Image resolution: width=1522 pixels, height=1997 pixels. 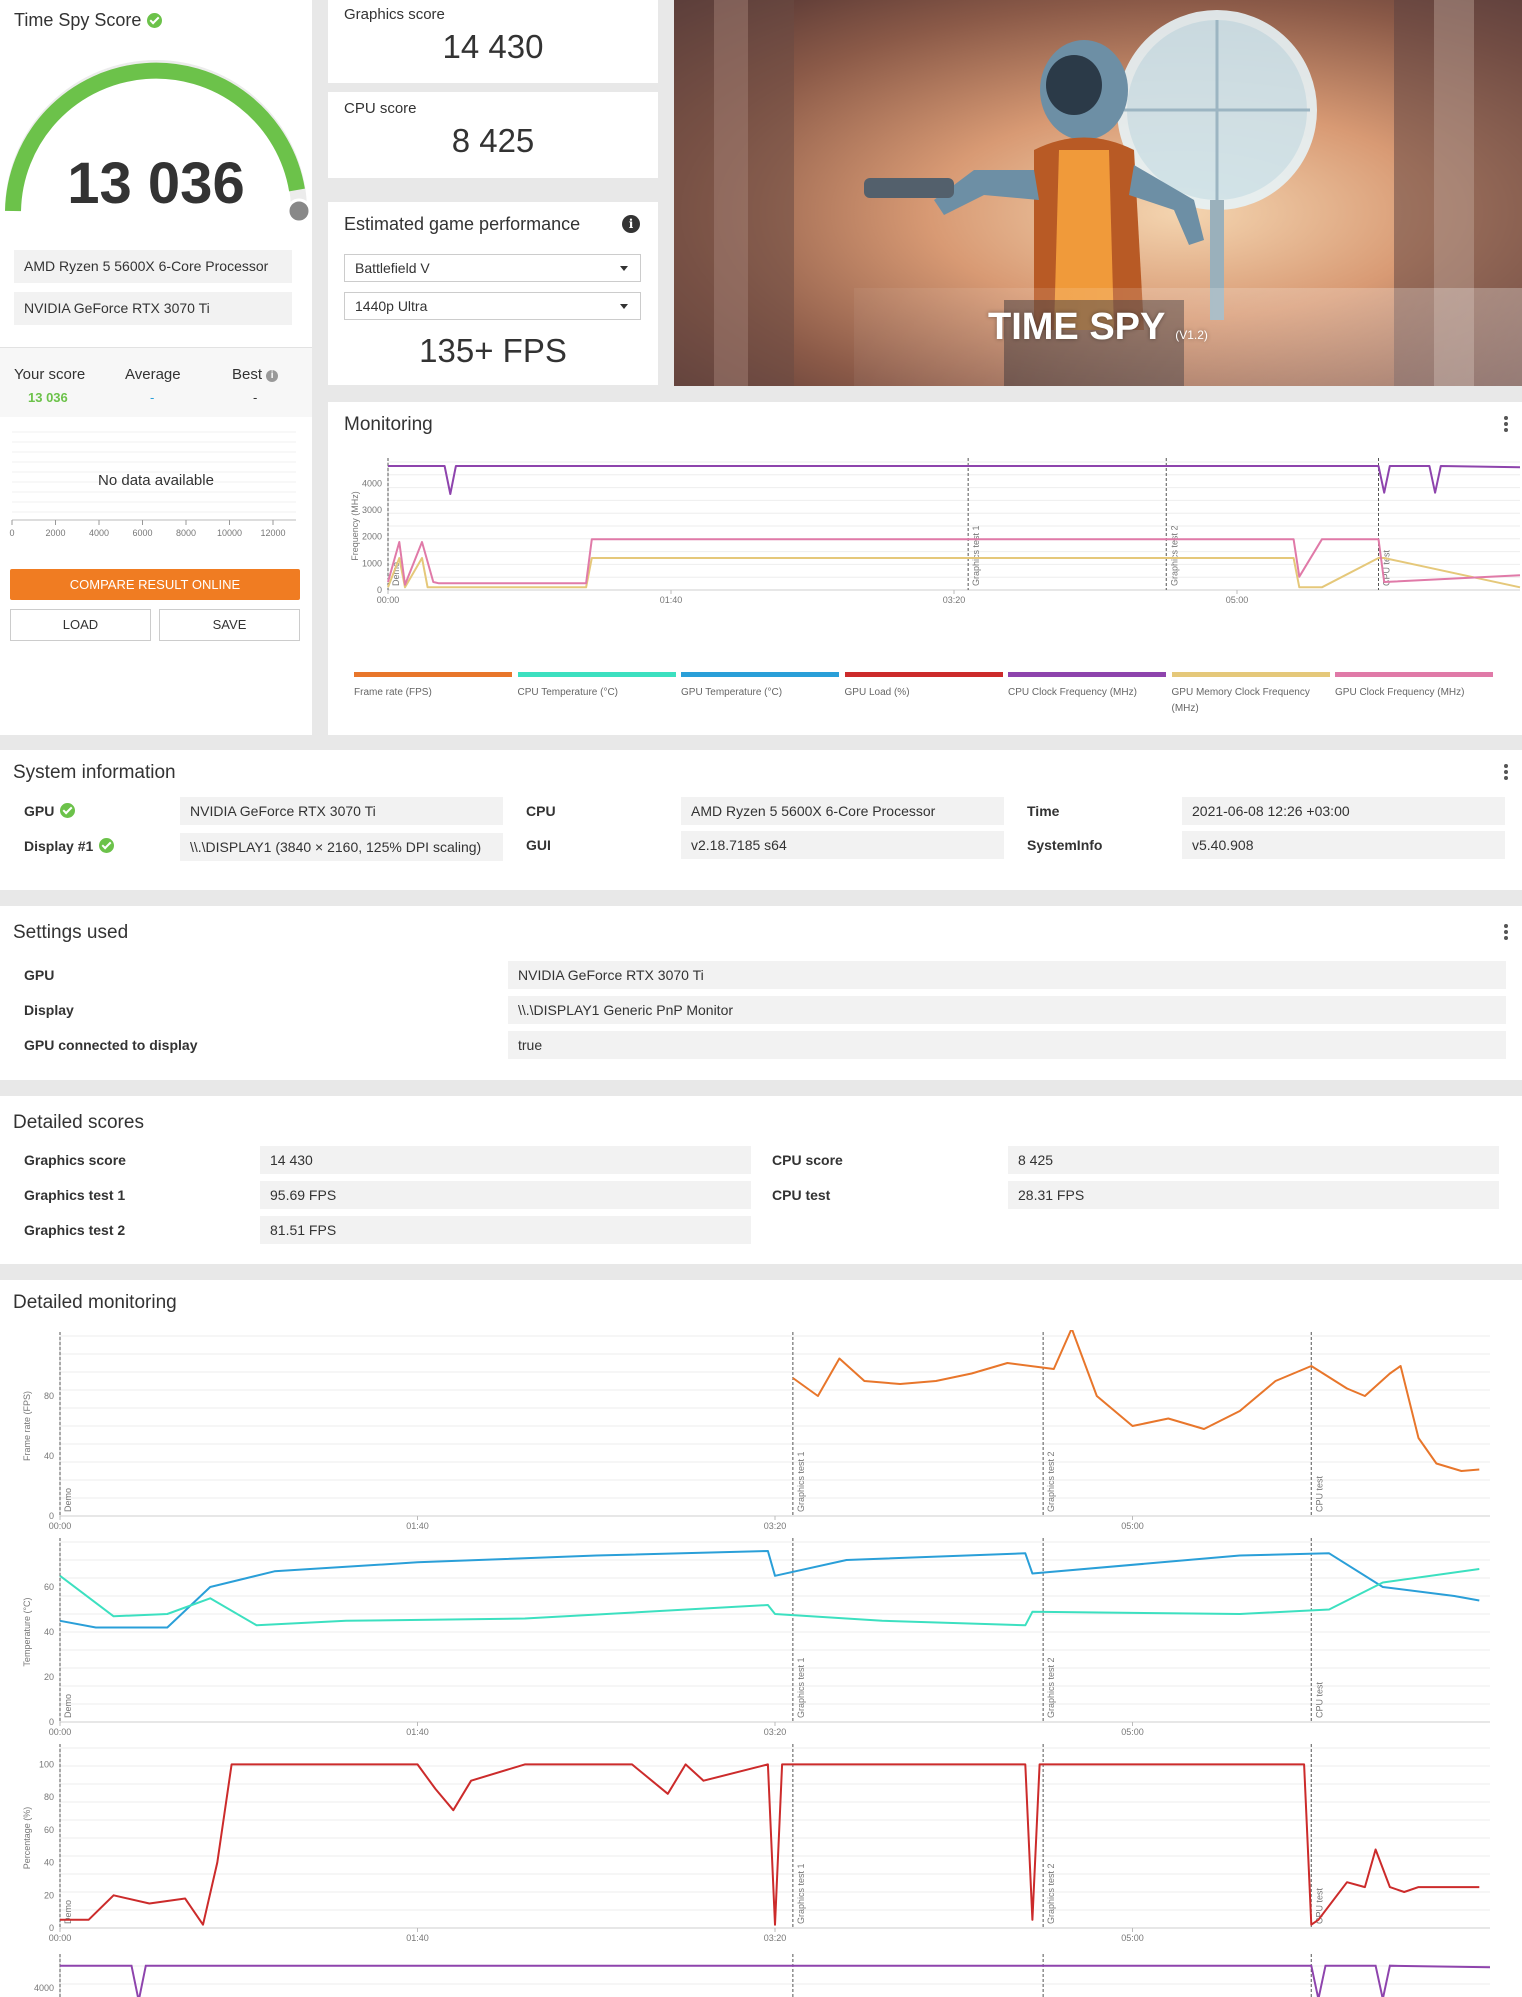 I want to click on dist-tick-label: 12000, so click(x=272, y=533).